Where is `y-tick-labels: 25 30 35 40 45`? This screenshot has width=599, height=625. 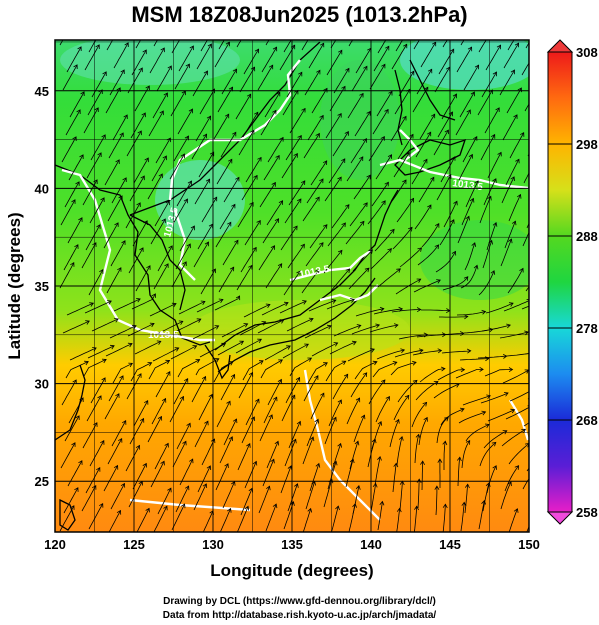 y-tick-labels: 25 30 35 40 45 is located at coordinates (42, 286).